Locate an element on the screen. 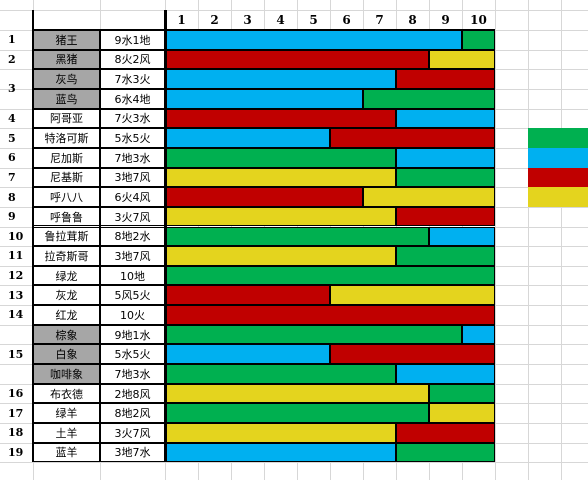 This screenshot has width=588, height=480. legend-swatch-green is located at coordinates (558, 138).